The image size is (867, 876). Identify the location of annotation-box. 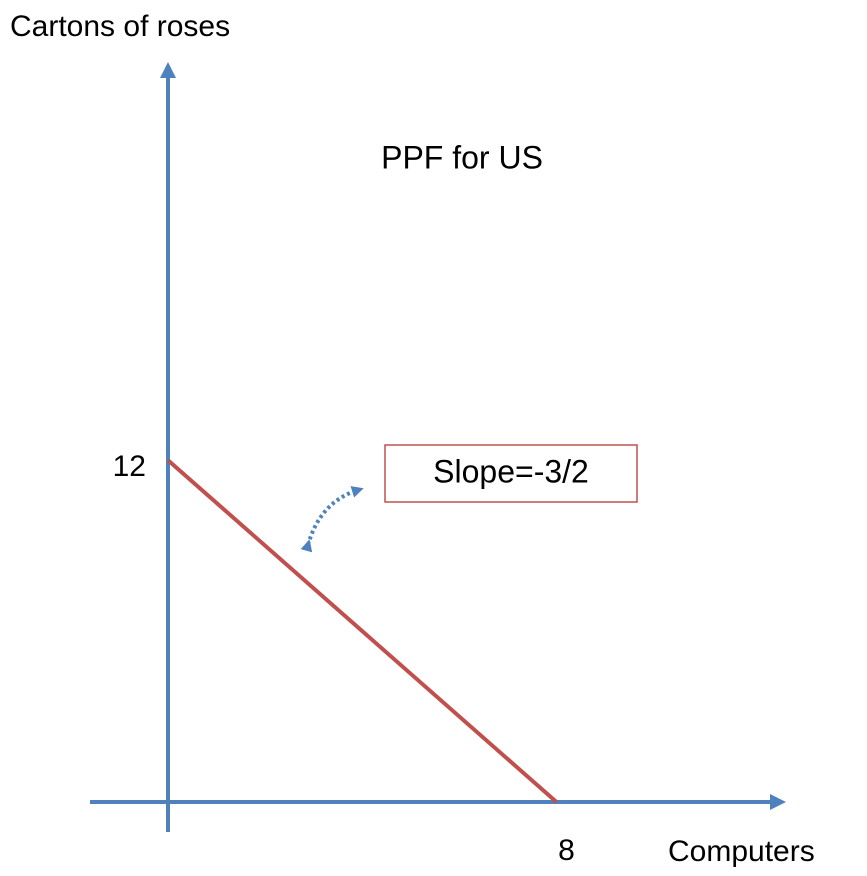
(511, 473).